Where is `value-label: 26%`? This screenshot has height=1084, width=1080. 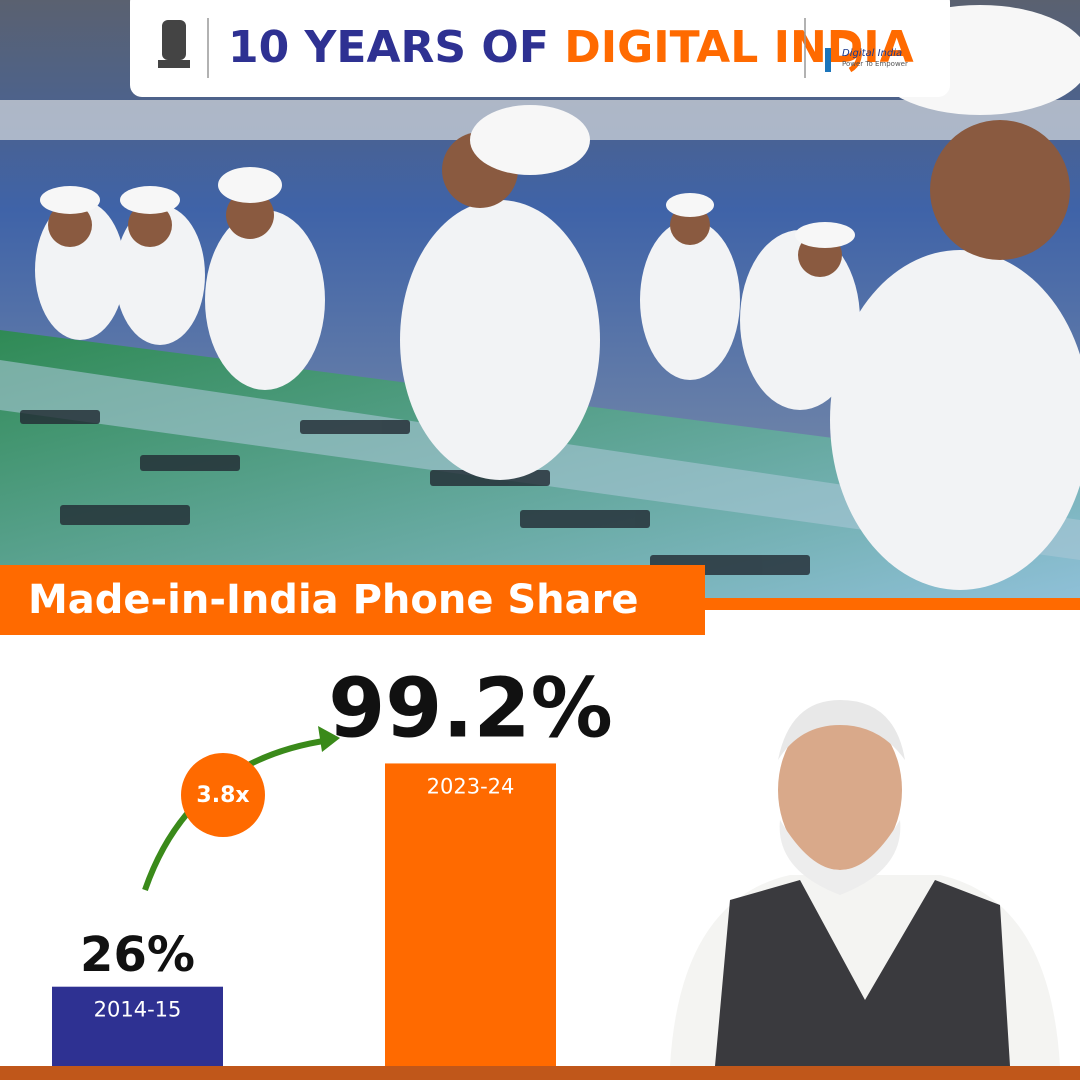 value-label: 26% is located at coordinates (137, 955).